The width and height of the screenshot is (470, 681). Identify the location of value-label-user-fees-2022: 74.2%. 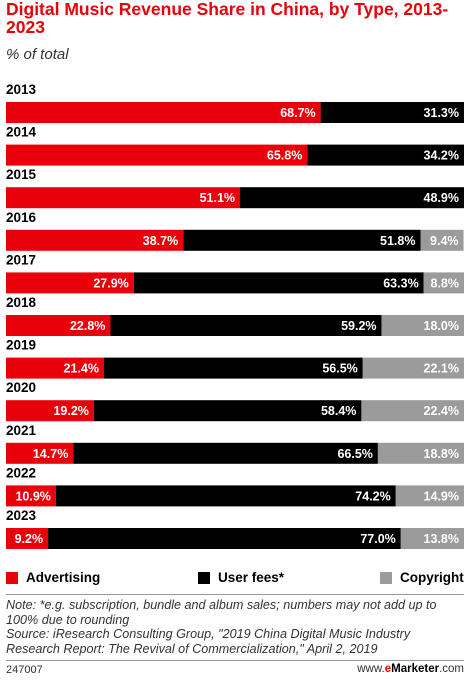
(372, 496).